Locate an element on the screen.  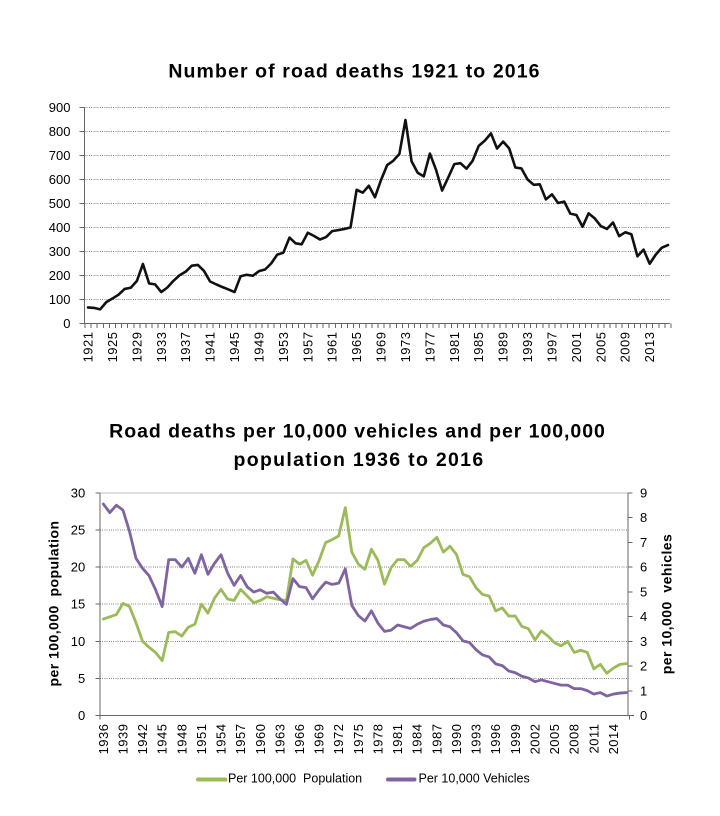
svg-text: 200 is located at coordinates (60, 275).